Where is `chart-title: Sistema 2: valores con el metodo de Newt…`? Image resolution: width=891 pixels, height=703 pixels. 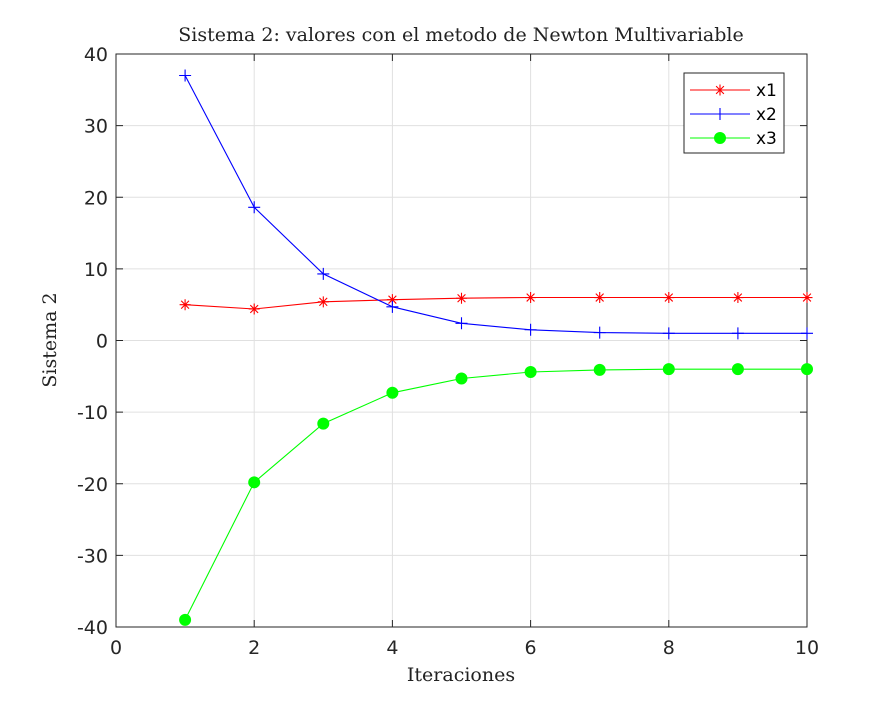 chart-title: Sistema 2: valores con el metodo de Newt… is located at coordinates (460, 35).